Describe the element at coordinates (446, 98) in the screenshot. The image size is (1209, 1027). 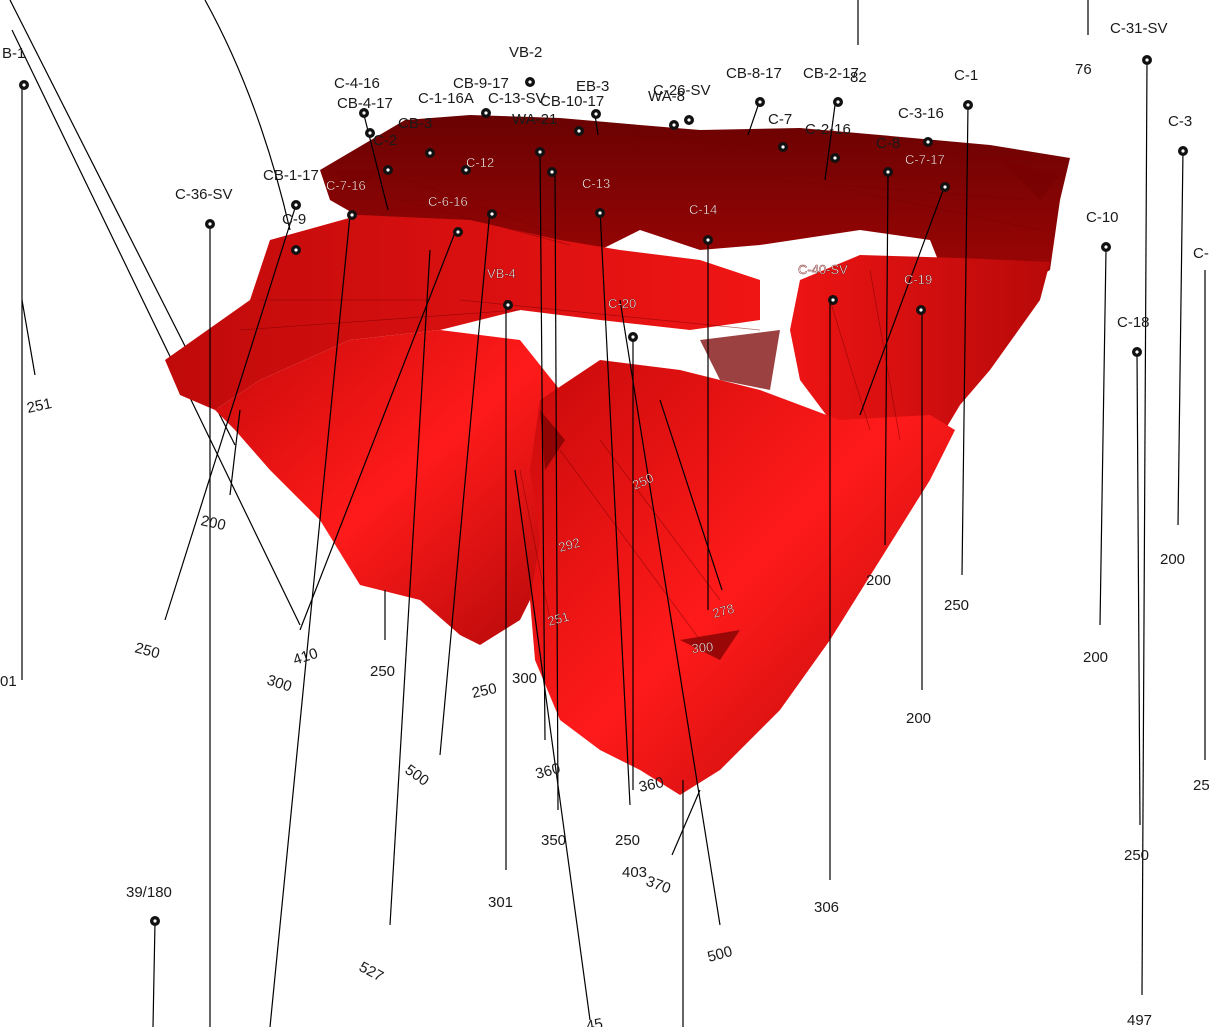
I see `hole-label: C-1-16A` at that location.